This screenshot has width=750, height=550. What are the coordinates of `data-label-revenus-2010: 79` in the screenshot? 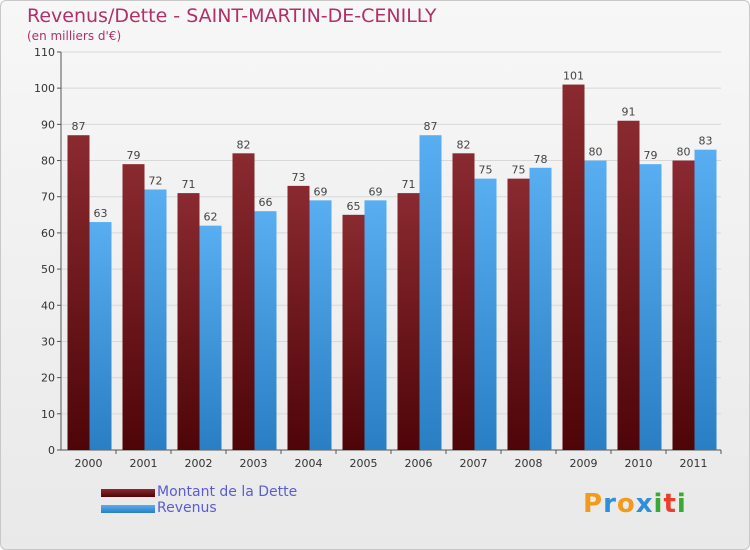 It's located at (651, 155).